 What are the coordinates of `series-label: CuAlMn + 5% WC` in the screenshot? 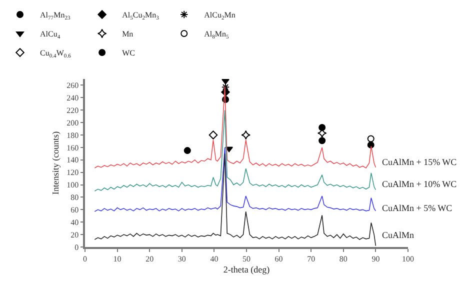 It's located at (417, 208).